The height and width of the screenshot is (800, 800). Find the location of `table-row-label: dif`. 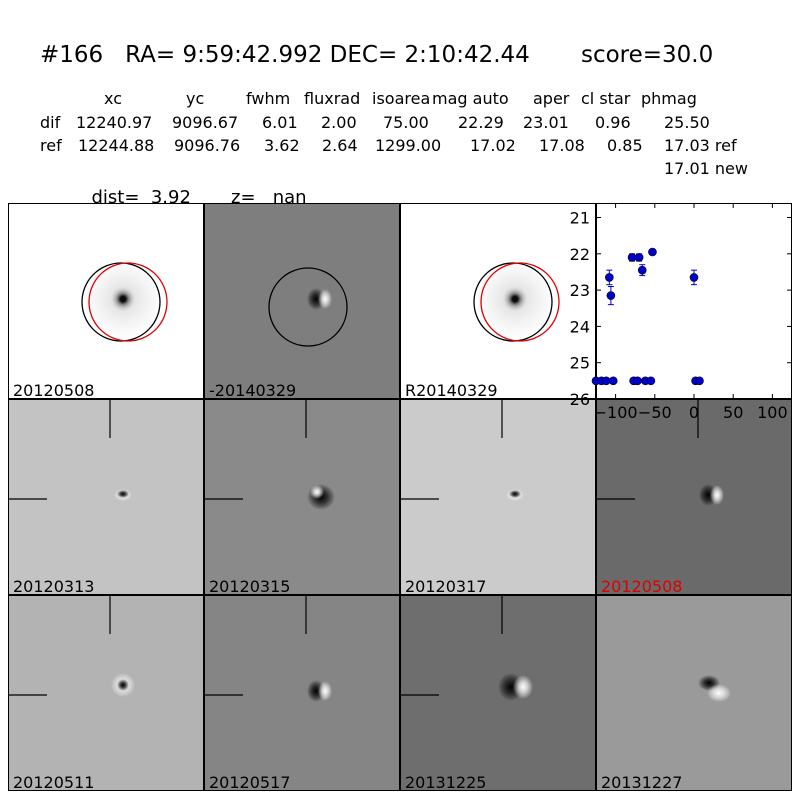

table-row-label: dif is located at coordinates (50, 122).